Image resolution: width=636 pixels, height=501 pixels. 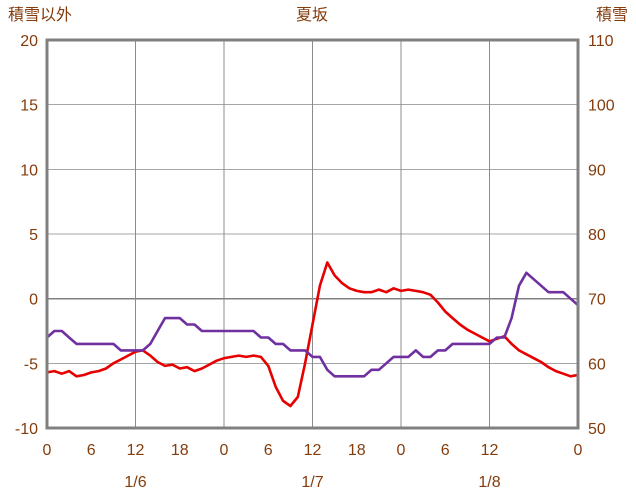 I want to click on right-axis-tick-label: 70, so click(x=597, y=300).